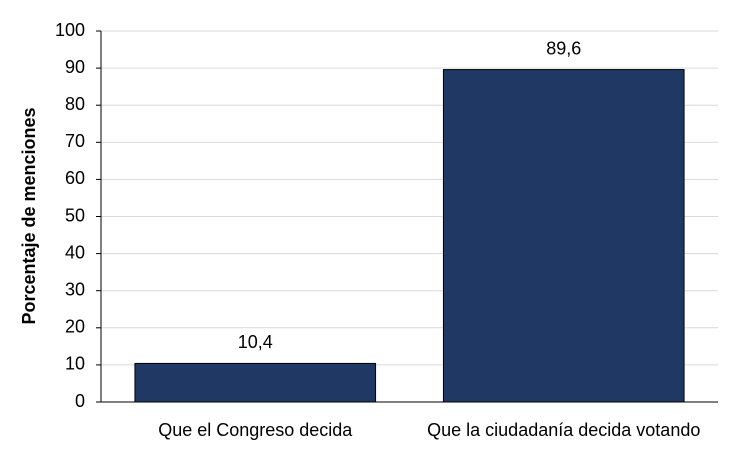 The width and height of the screenshot is (741, 450). What do you see at coordinates (75, 215) in the screenshot?
I see `y-tick-label: 50` at bounding box center [75, 215].